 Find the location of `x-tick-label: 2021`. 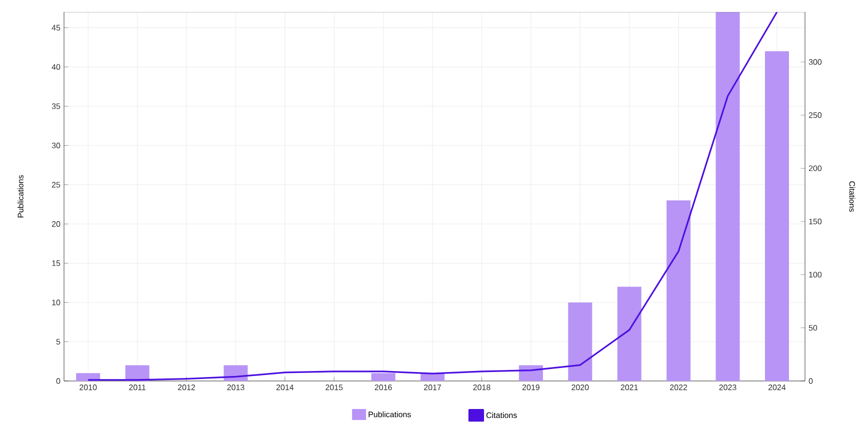

x-tick-label: 2021 is located at coordinates (629, 387).